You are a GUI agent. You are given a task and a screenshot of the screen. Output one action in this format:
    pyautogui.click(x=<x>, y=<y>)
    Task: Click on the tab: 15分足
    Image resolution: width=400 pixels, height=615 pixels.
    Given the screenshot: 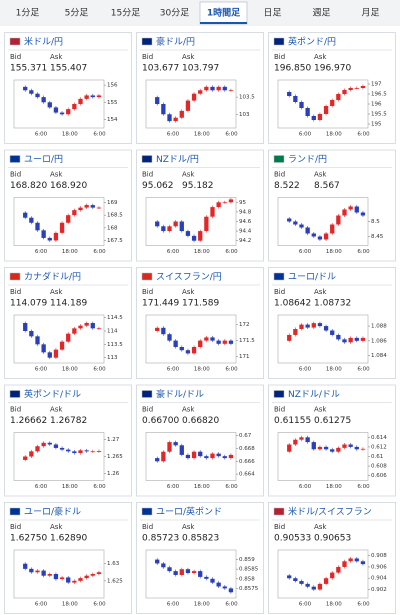 What is the action you would take?
    pyautogui.click(x=125, y=13)
    